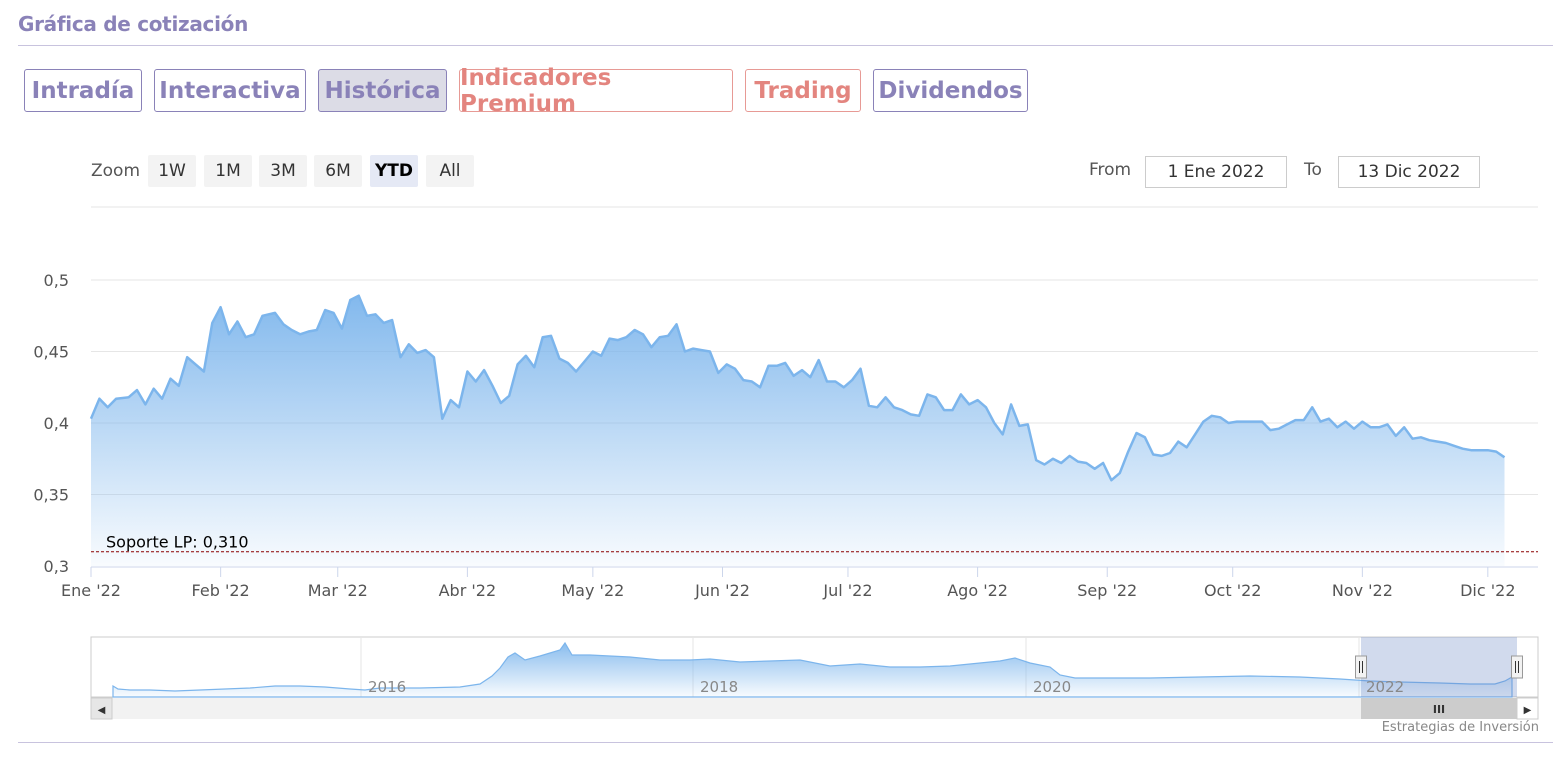 Image resolution: width=1553 pixels, height=760 pixels. I want to click on tab-indicadores-premium: Indicadores Premium, so click(596, 91).